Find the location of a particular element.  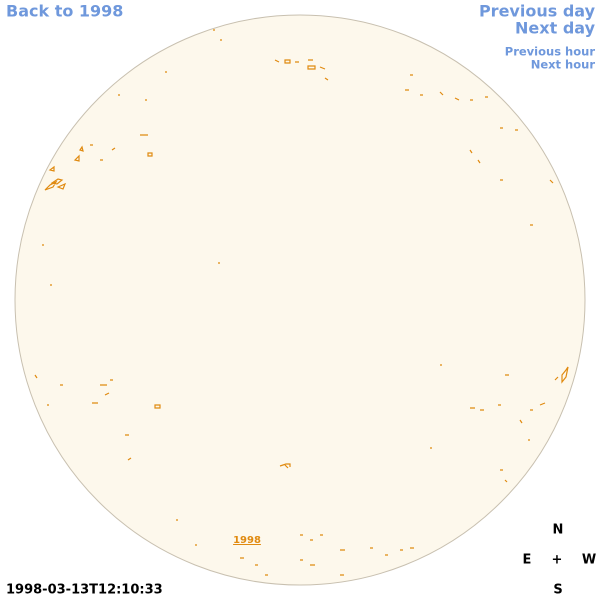

compass-center: + is located at coordinates (557, 560).